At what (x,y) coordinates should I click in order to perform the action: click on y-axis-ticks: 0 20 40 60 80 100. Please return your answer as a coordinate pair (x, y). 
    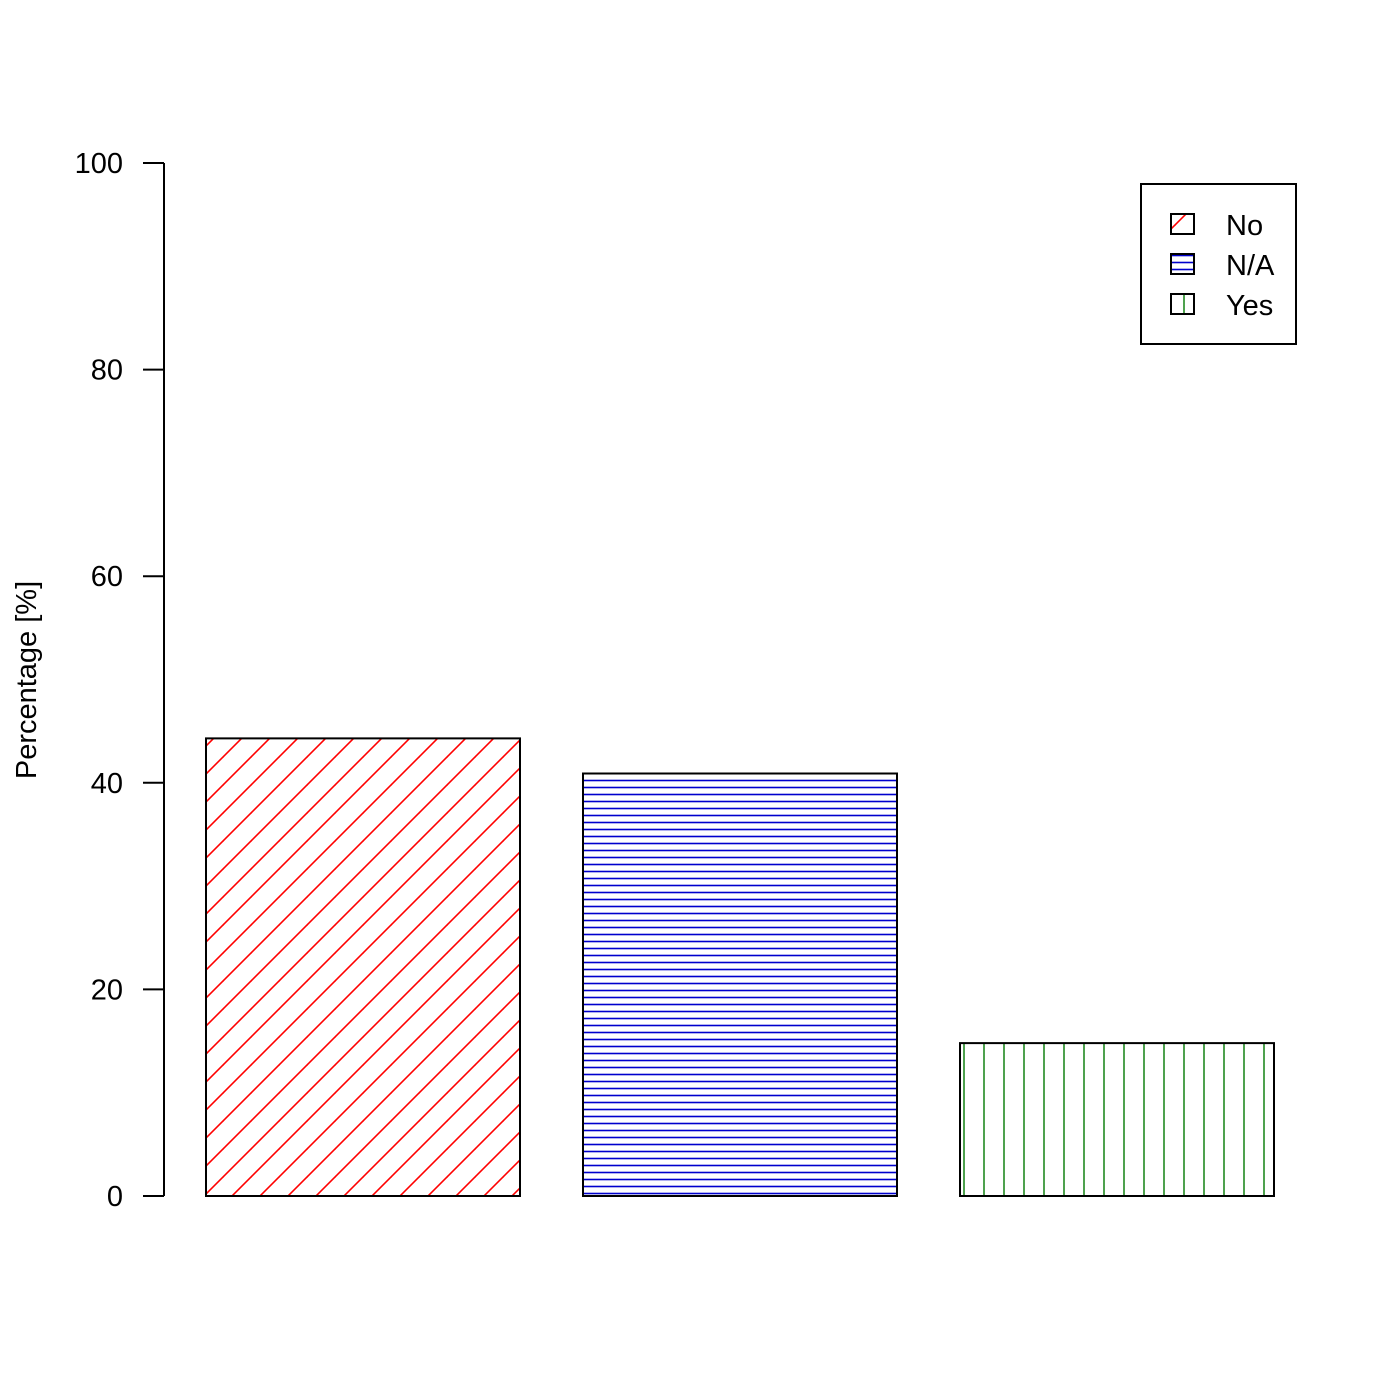
    Looking at the image, I should click on (119, 680).